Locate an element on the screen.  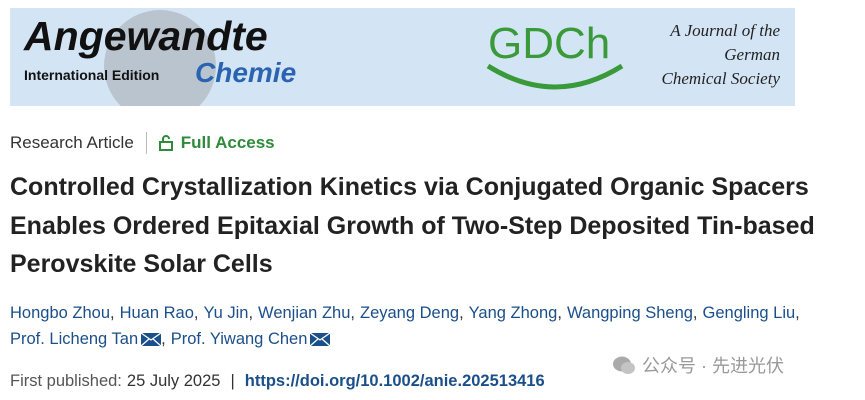
author: Wangping Sheng, is located at coordinates (632, 313).